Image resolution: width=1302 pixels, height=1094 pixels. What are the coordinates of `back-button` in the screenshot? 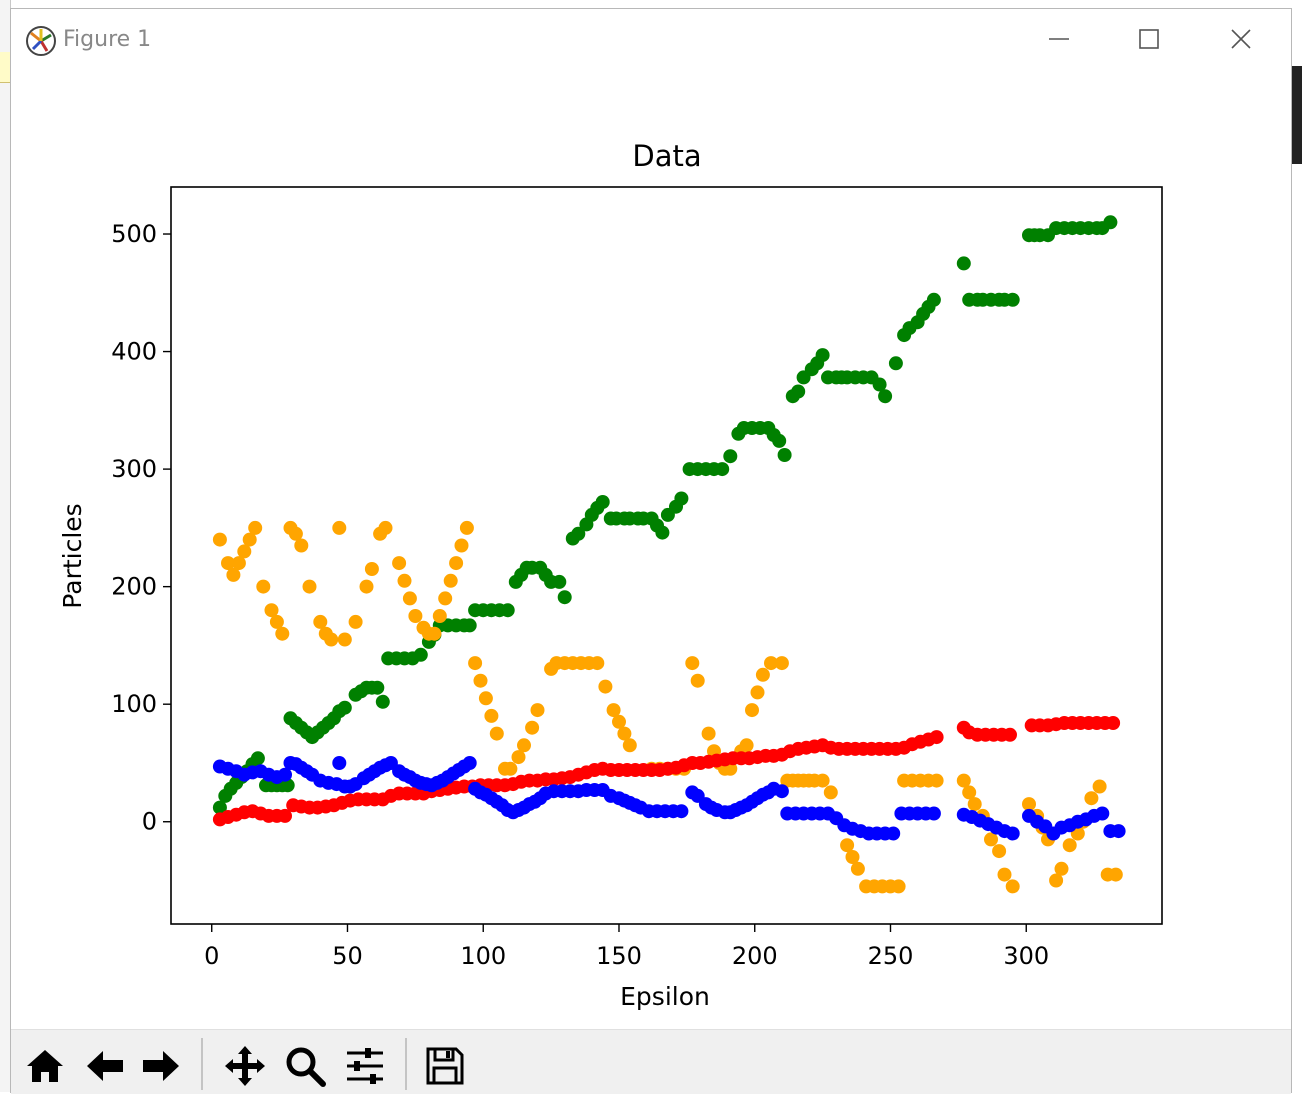 It's located at (105, 1066).